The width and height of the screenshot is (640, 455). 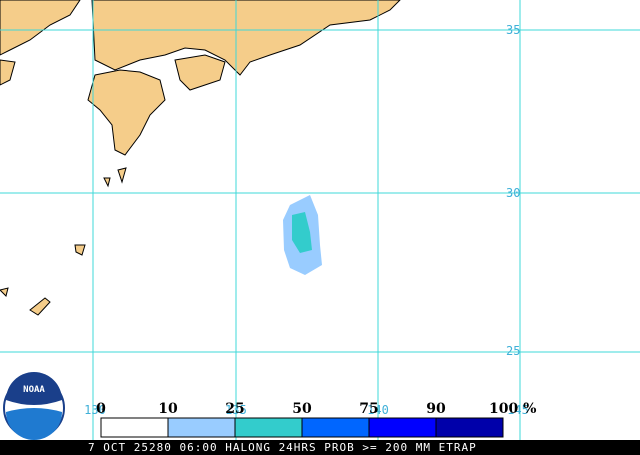 I want to click on longitude-label: 135, so click(x=236, y=410).